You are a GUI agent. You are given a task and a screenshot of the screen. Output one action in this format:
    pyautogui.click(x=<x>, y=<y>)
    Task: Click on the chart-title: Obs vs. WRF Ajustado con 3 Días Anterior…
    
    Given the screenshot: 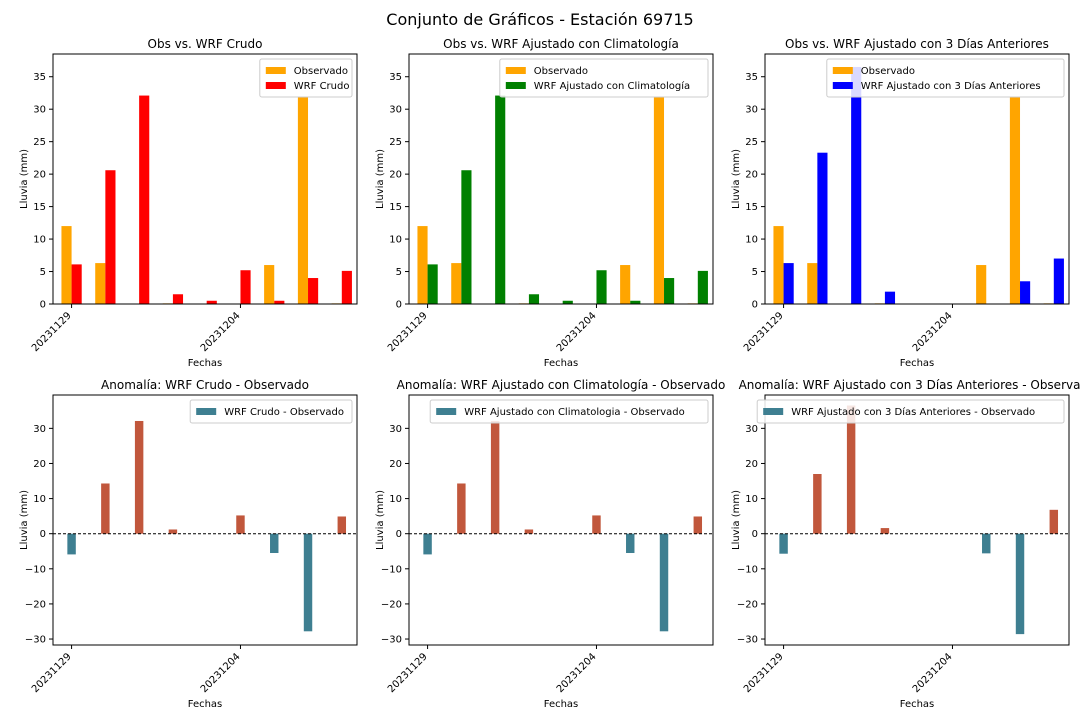 What is the action you would take?
    pyautogui.click(x=917, y=44)
    